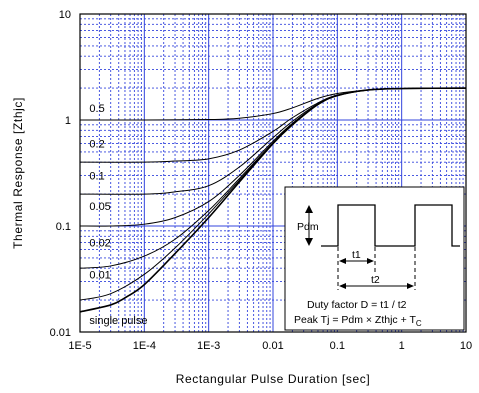 The width and height of the screenshot is (479, 393). Describe the element at coordinates (99, 275) in the screenshot. I see `curve-label: 0.01` at that location.